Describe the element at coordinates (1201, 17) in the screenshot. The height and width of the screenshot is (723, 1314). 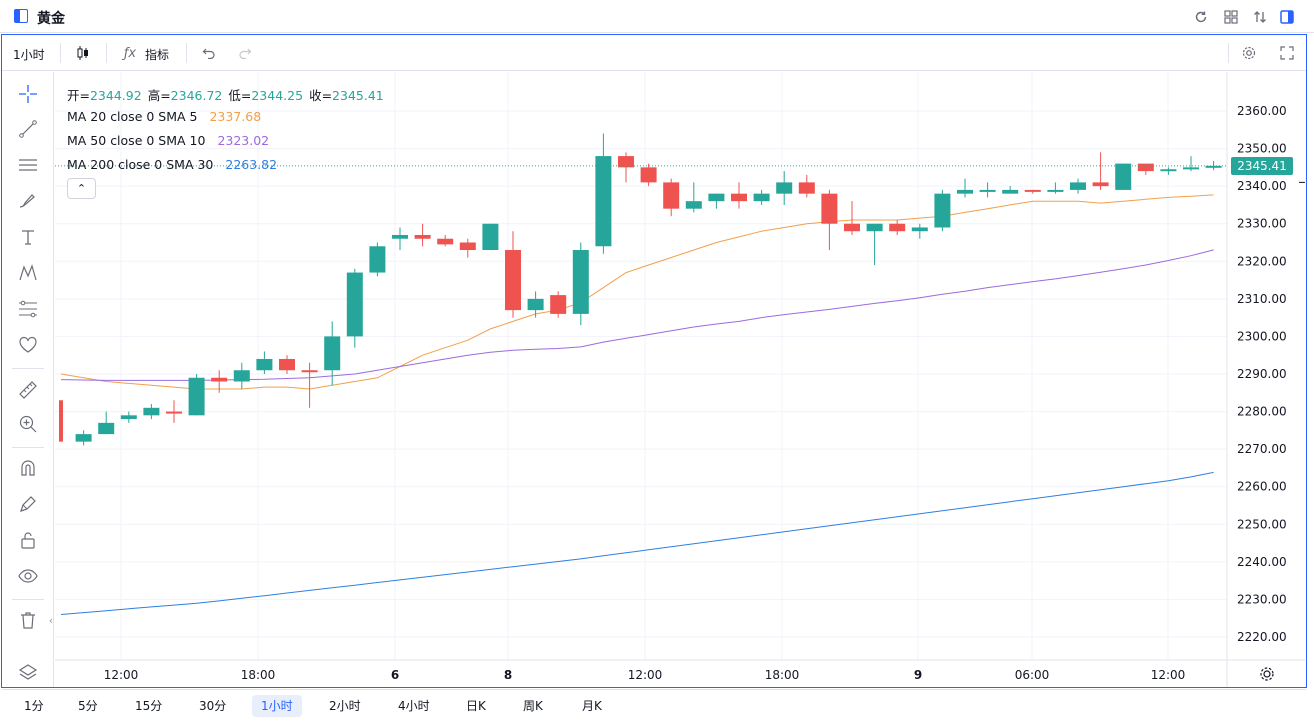
I see `refresh-icon` at that location.